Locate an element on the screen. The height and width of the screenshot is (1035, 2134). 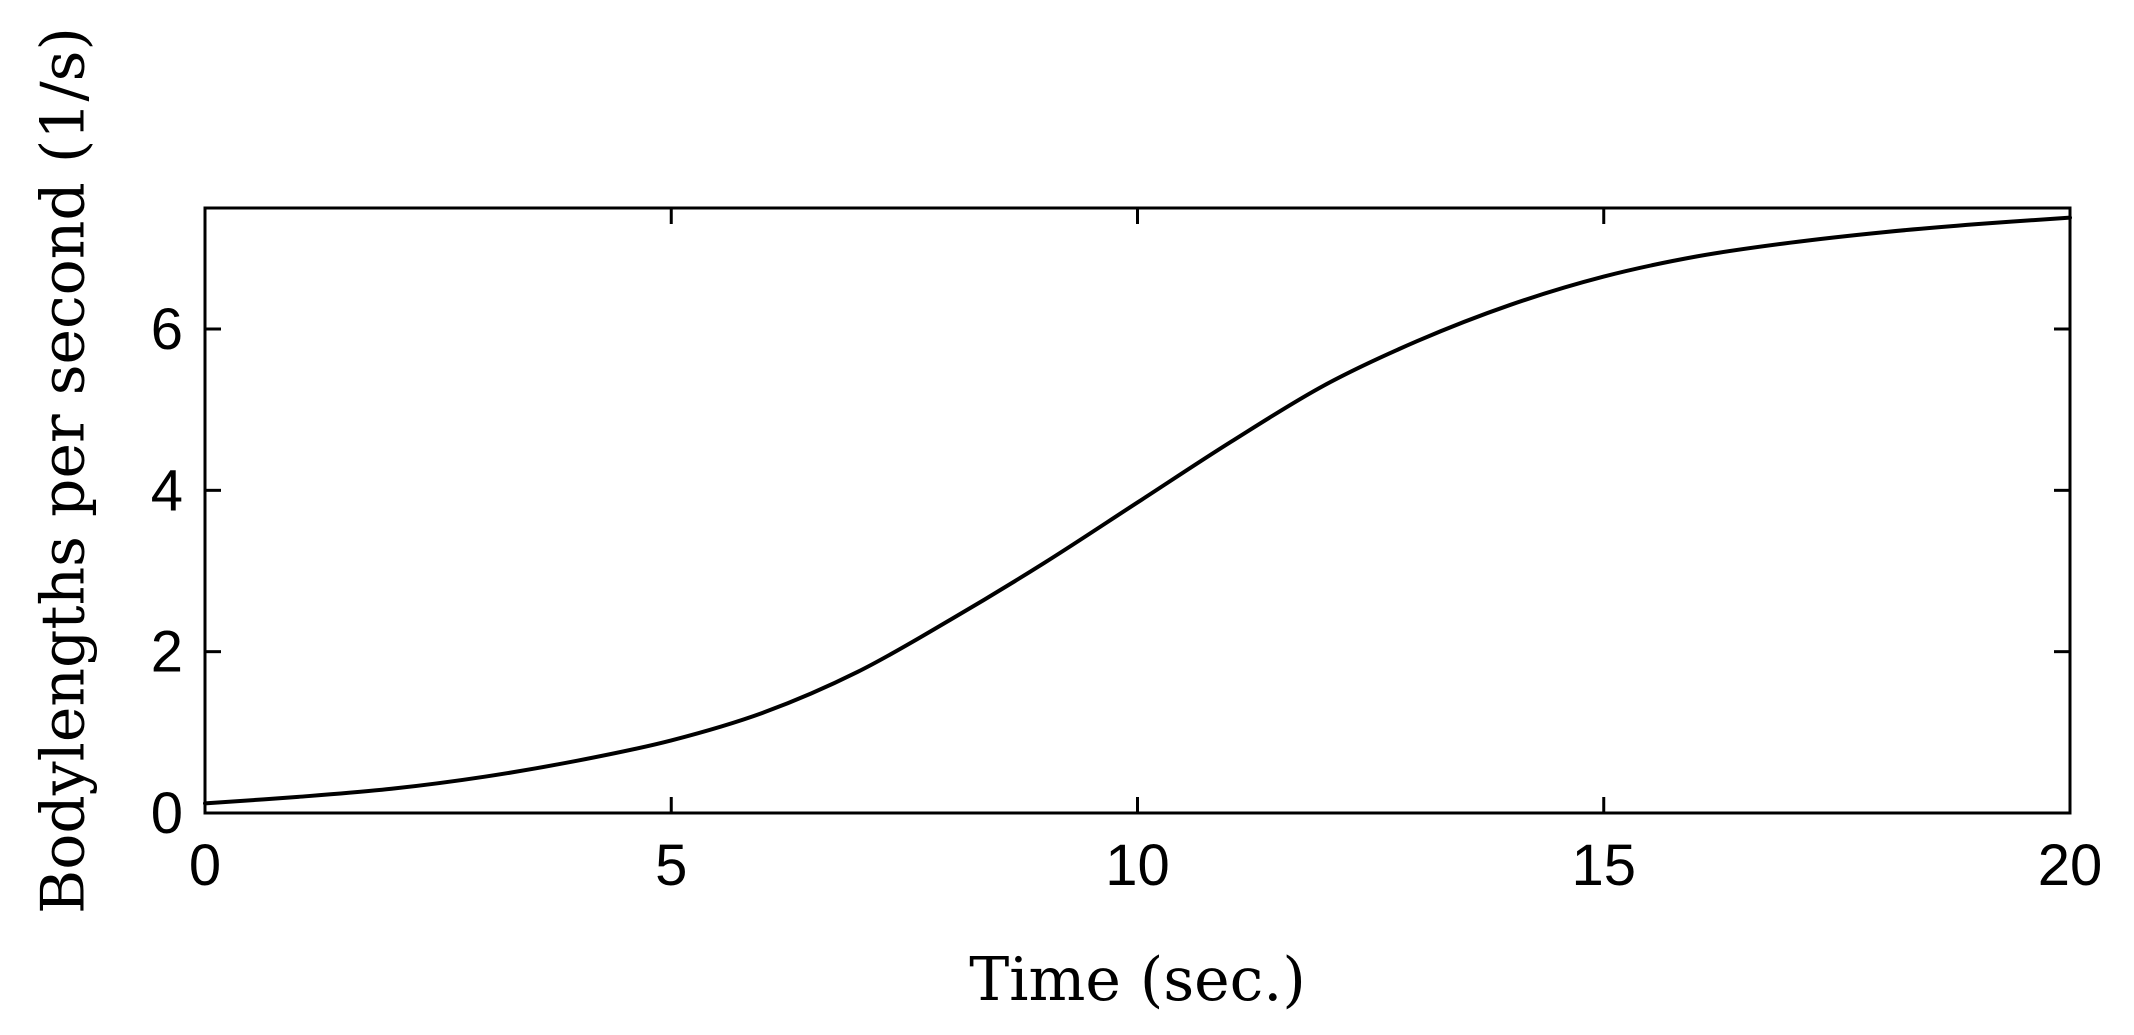
y-axis-label: Bodylengths per second (1/s) is located at coordinates (64, 470).